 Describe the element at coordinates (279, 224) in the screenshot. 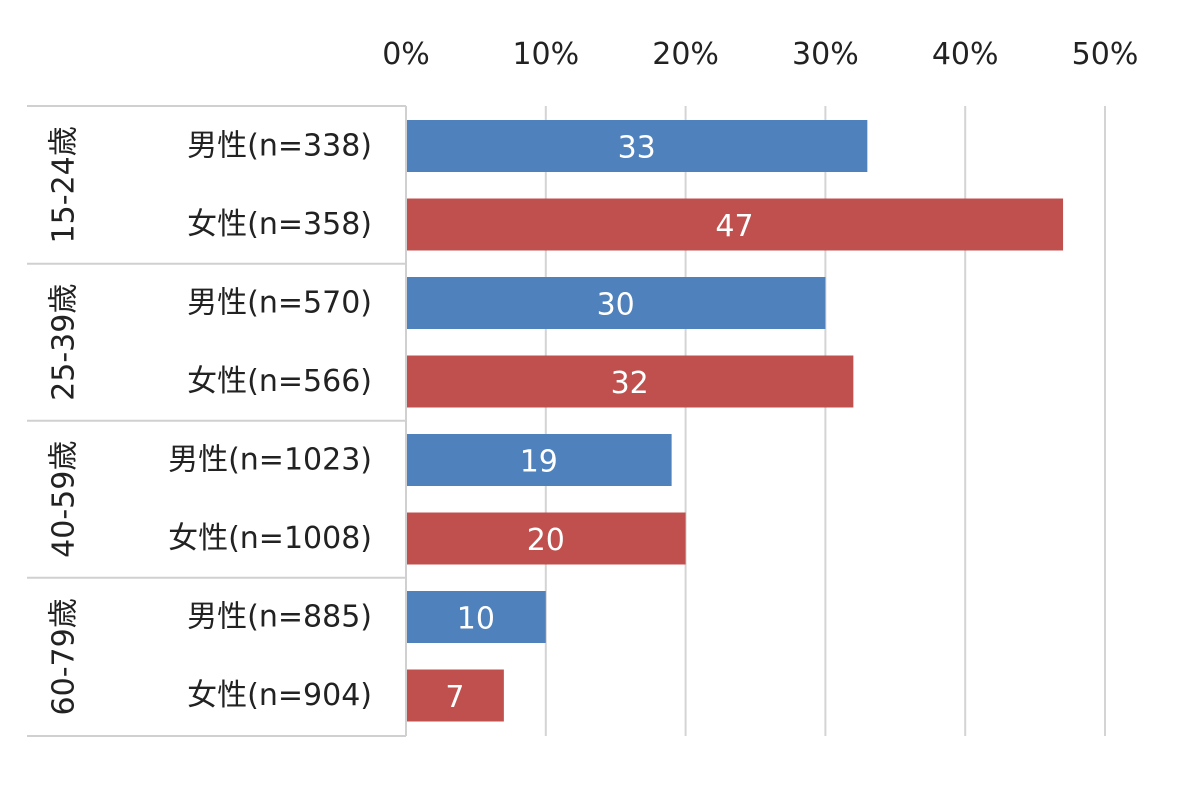

I see `row-label: 女性(n=358)` at that location.